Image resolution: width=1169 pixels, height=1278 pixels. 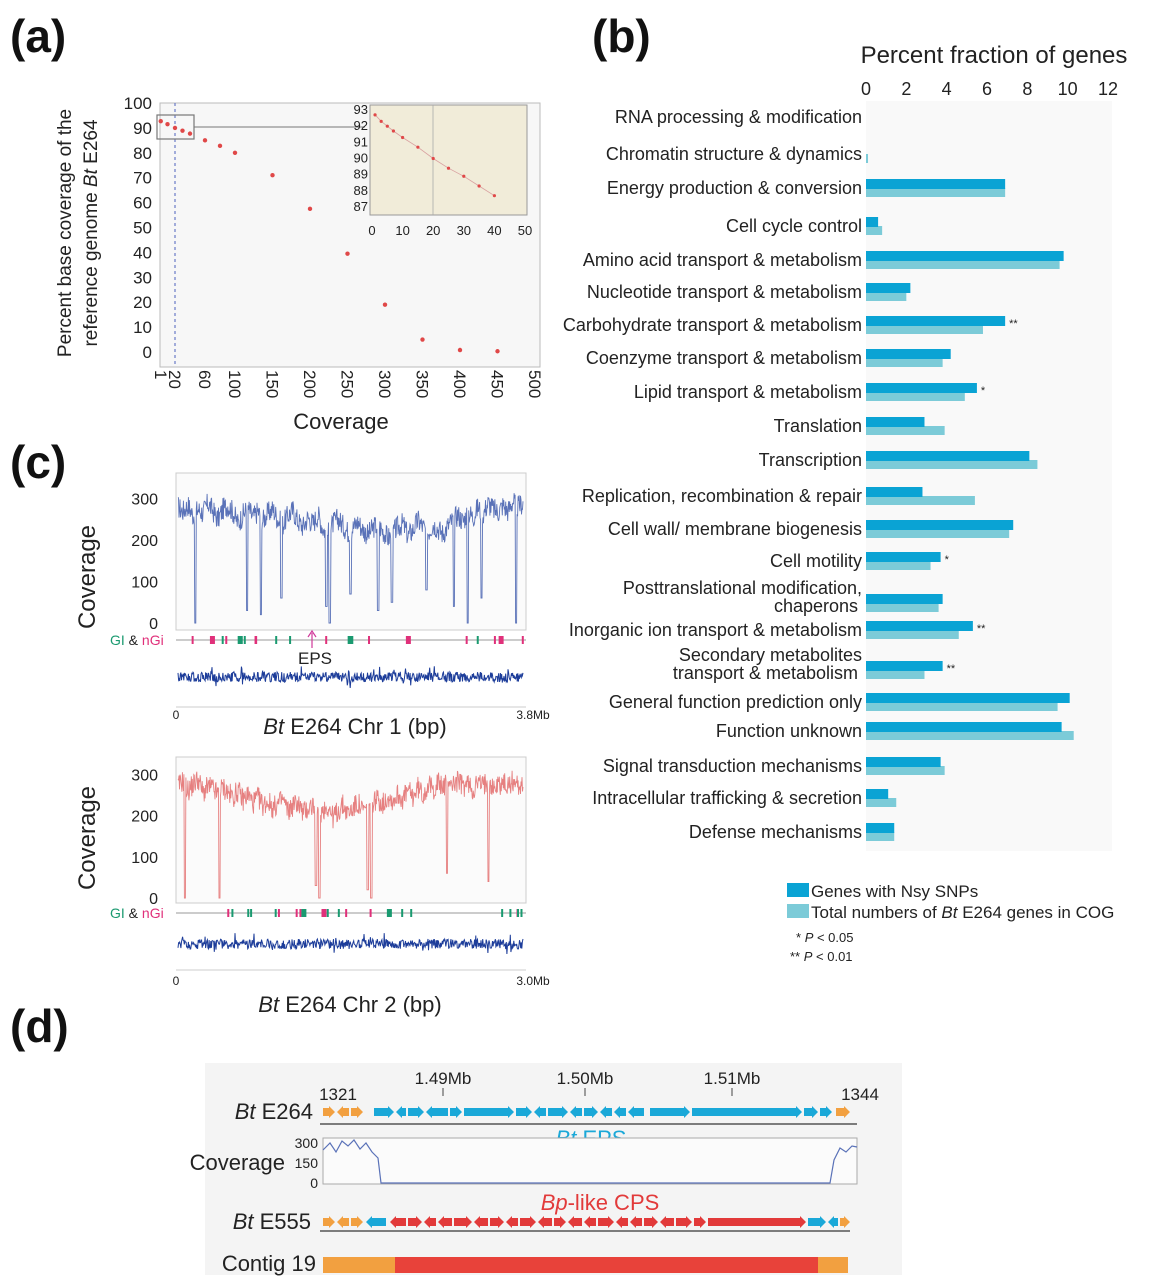 What do you see at coordinates (906, 89) in the screenshot?
I see `bar-xtick: 2` at bounding box center [906, 89].